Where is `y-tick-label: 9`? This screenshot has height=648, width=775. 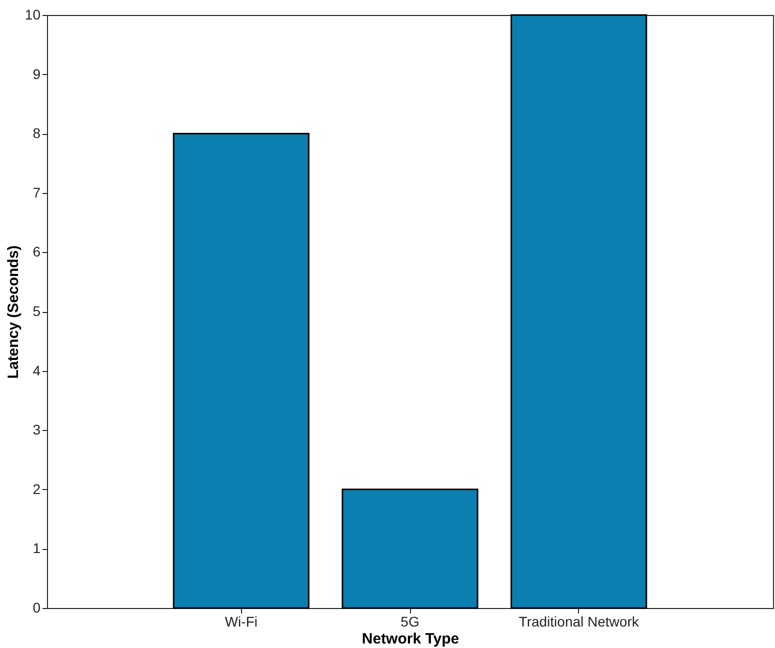 y-tick-label: 9 is located at coordinates (36, 74).